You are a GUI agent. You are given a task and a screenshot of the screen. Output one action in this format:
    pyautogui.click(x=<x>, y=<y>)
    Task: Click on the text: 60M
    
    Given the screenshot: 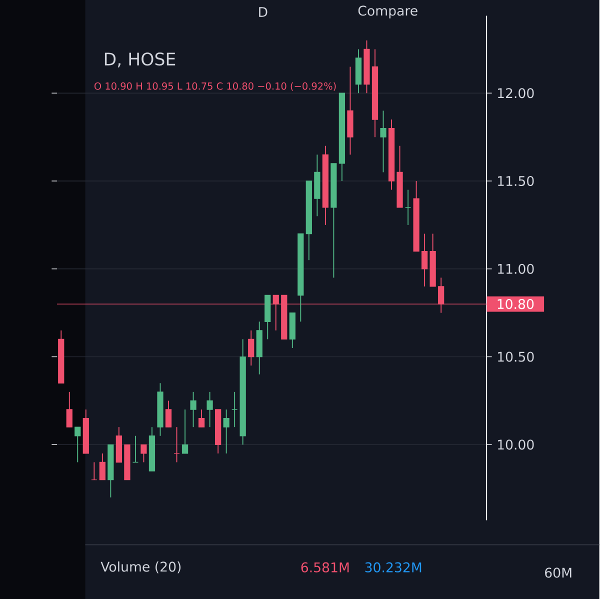 What is the action you would take?
    pyautogui.click(x=558, y=572)
    